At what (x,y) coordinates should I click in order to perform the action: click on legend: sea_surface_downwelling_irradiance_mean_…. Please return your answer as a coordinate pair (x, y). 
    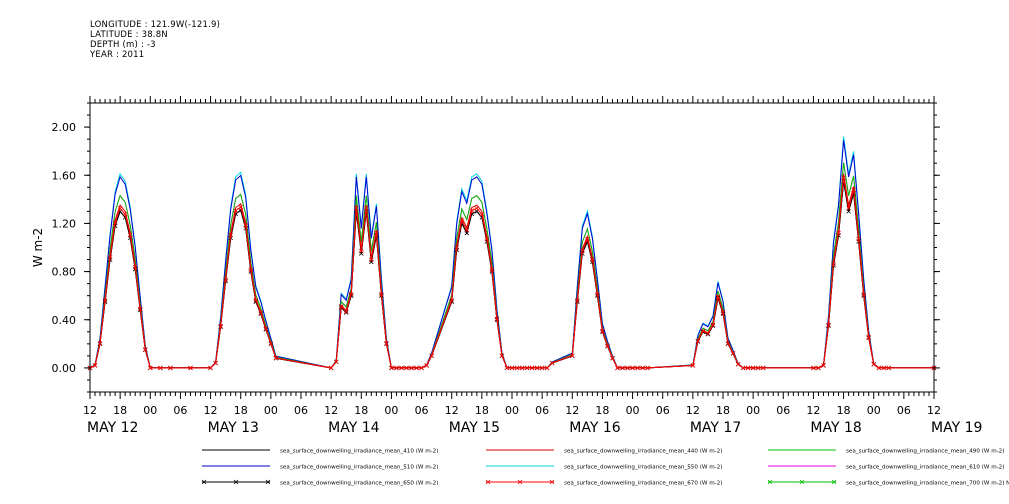
    Looking at the image, I should click on (605, 468).